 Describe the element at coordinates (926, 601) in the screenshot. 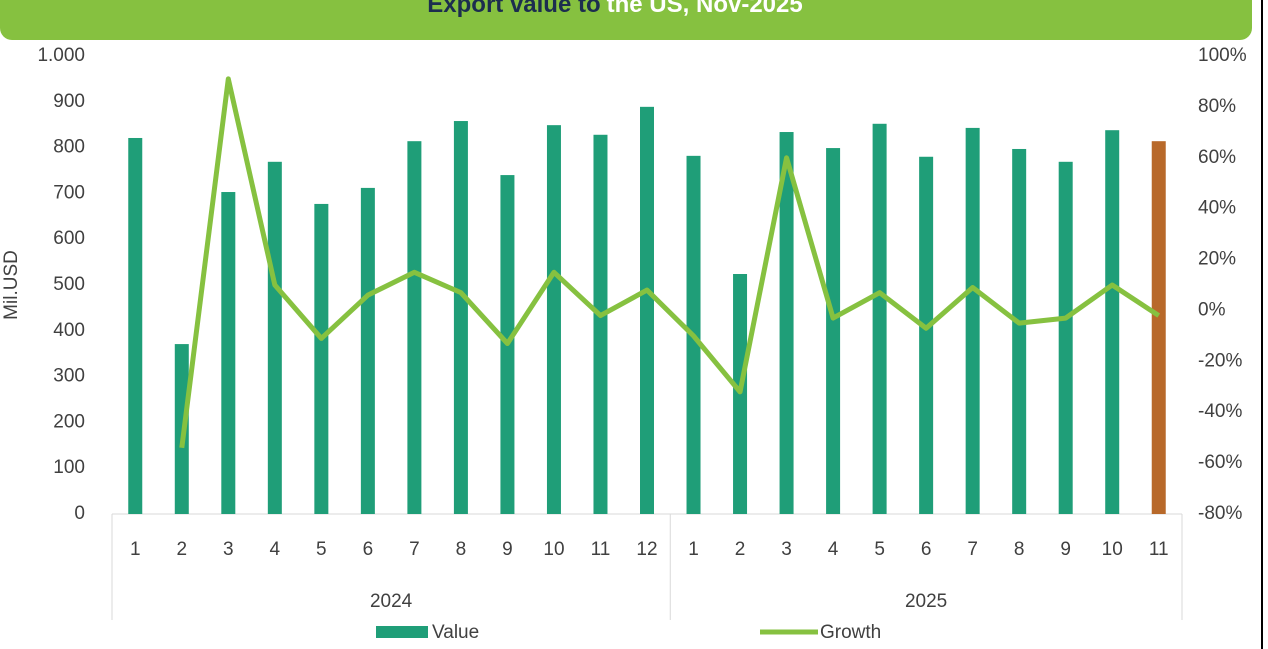

I see `group-label: 2025` at that location.